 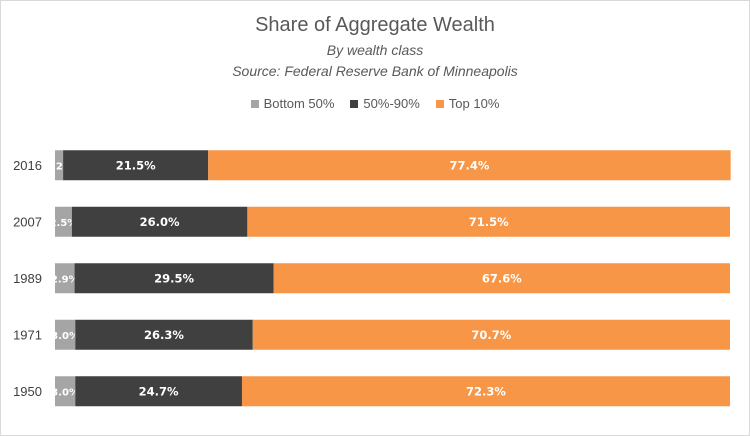 I want to click on data-label: 71.5%, so click(x=489, y=222).